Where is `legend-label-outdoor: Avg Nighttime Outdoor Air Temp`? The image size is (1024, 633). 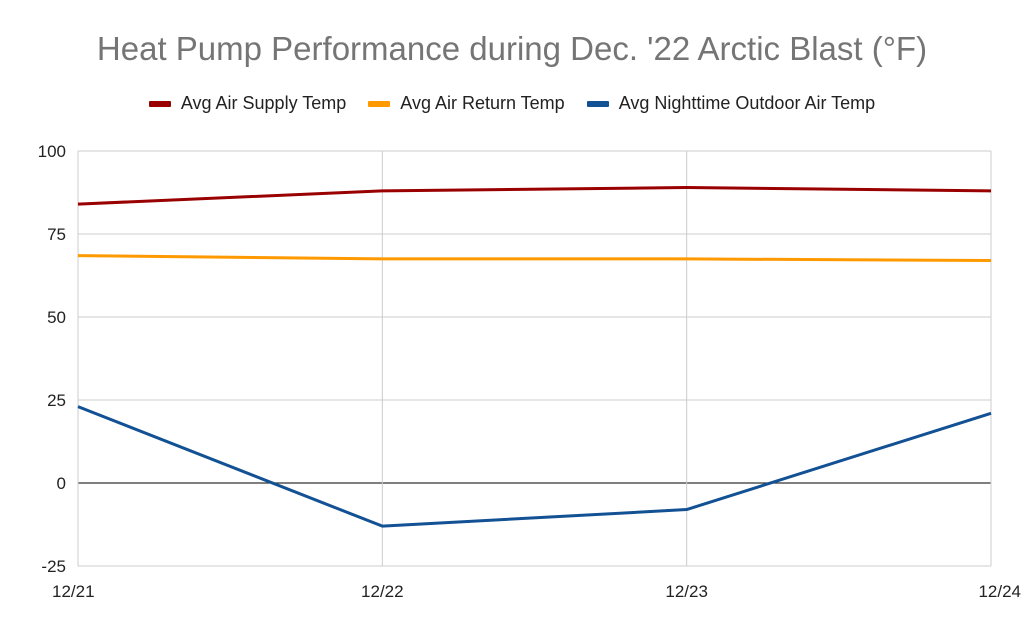 legend-label-outdoor: Avg Nighttime Outdoor Air Temp is located at coordinates (747, 103).